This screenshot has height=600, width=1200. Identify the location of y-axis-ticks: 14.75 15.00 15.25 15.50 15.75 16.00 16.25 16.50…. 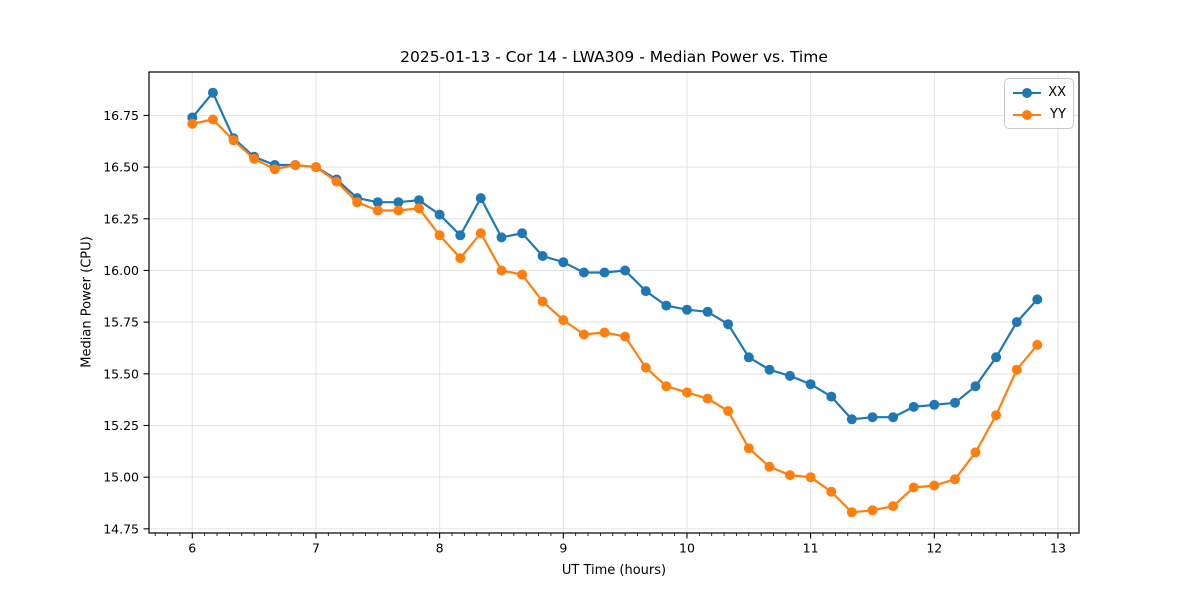
(126, 322).